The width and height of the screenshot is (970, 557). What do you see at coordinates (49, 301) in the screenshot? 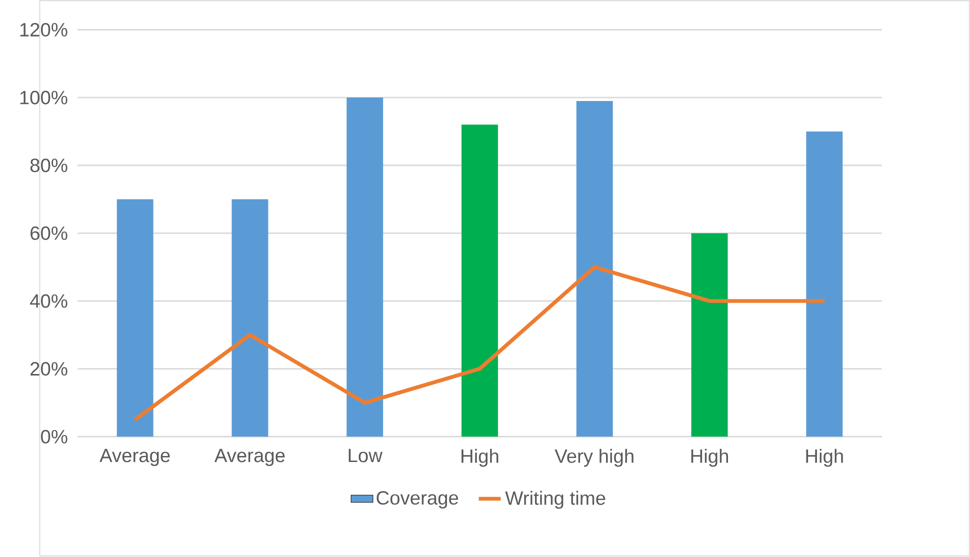
I see `y-tick-label: 40%` at bounding box center [49, 301].